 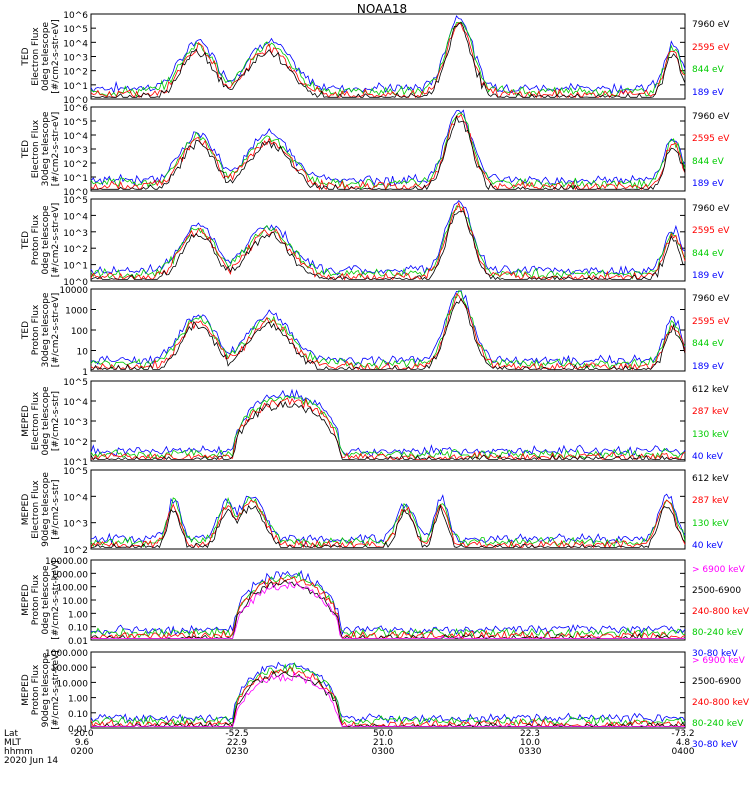 I want to click on y-axis-label: 90deg telescope, so click(x=46, y=509).